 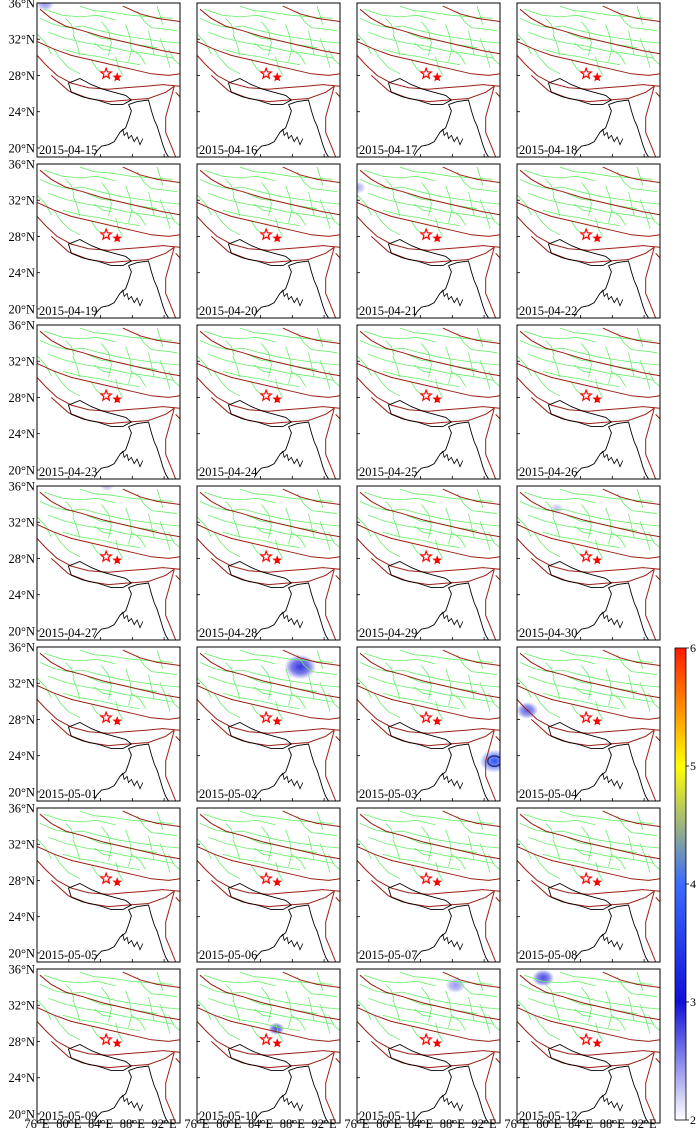 What do you see at coordinates (580, 736) in the screenshot?
I see `nepal-border` at bounding box center [580, 736].